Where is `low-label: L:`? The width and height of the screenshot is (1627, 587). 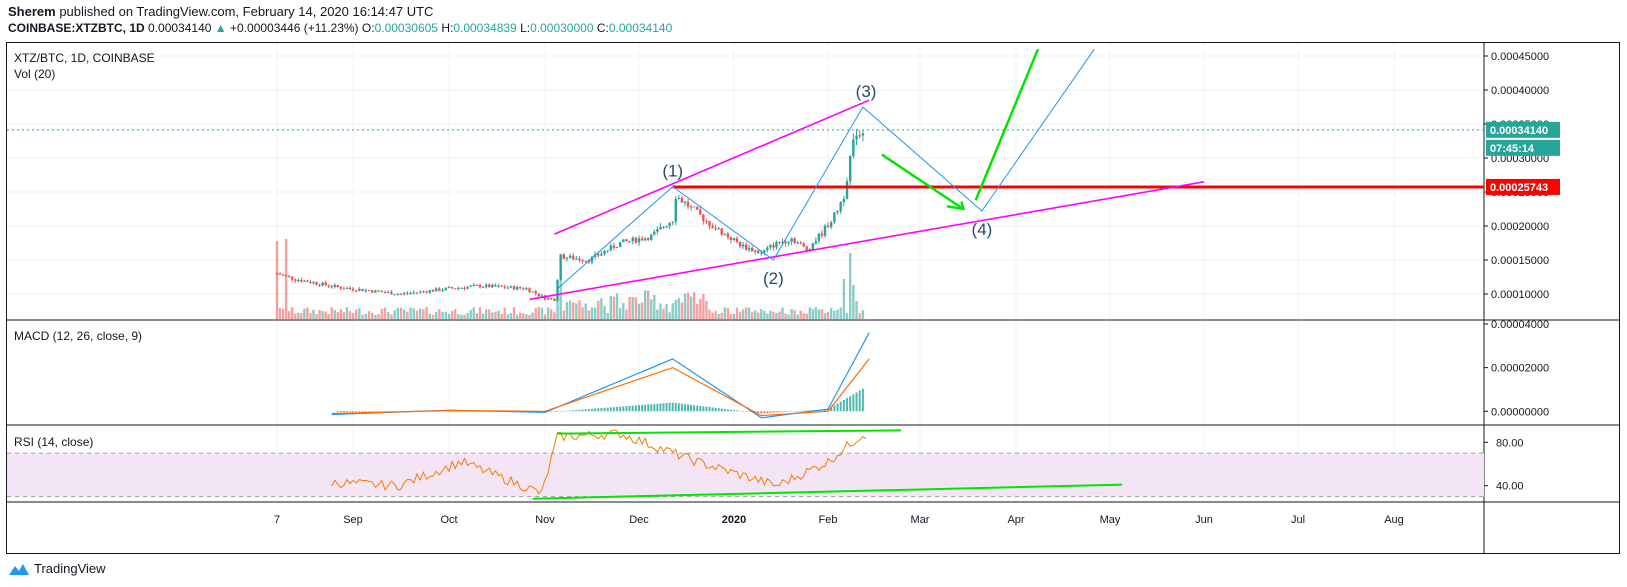
low-label: L: is located at coordinates (525, 28).